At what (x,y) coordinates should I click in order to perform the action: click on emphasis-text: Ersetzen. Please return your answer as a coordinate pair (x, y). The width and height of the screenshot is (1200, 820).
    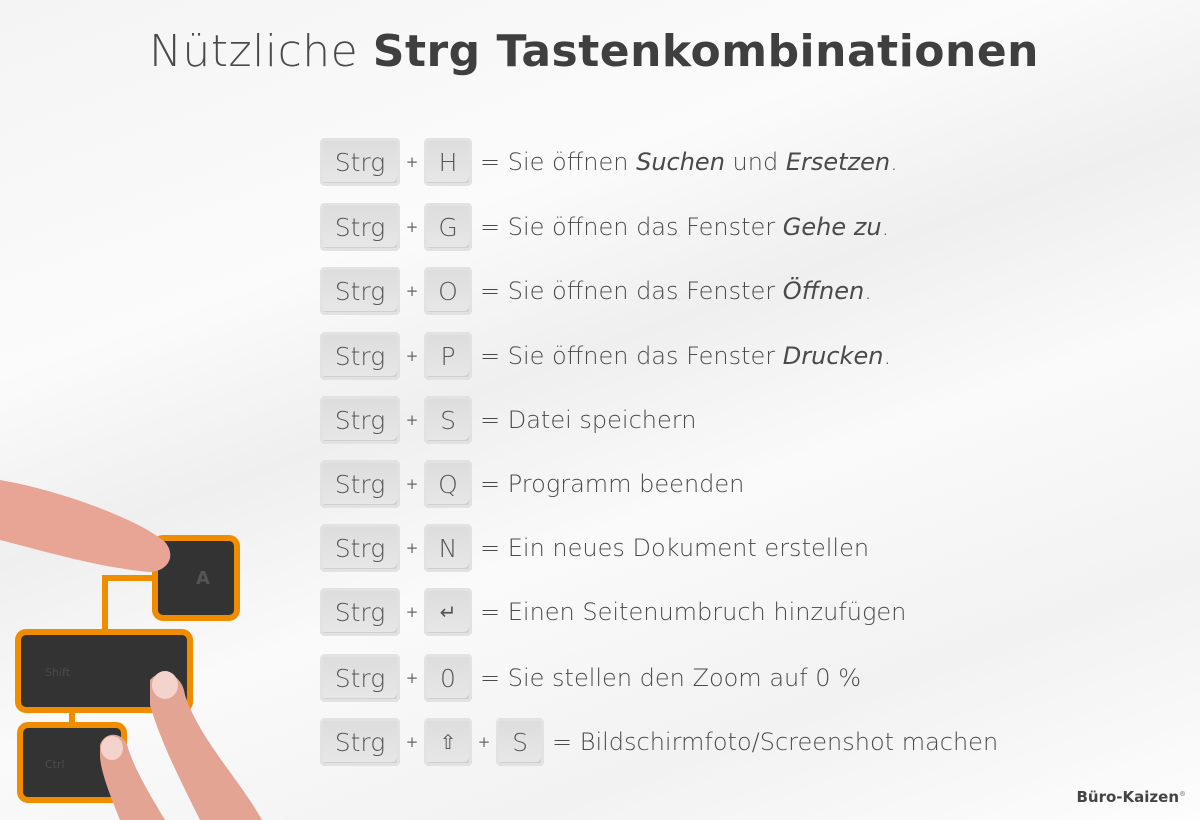
    Looking at the image, I should click on (838, 162).